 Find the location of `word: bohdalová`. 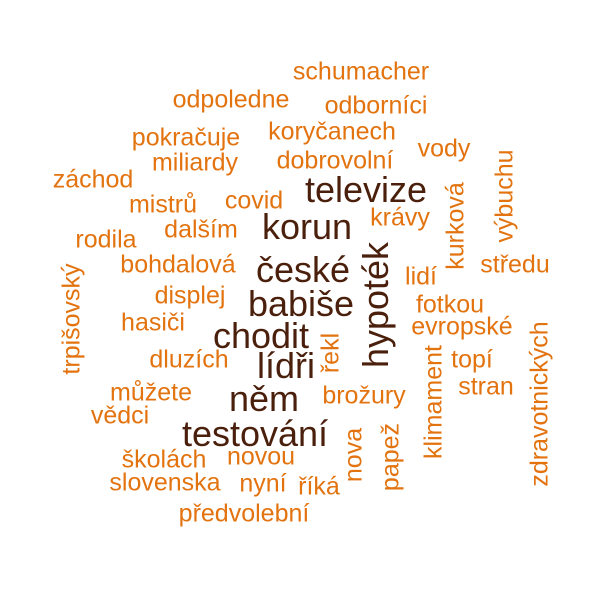

word: bohdalová is located at coordinates (178, 264).